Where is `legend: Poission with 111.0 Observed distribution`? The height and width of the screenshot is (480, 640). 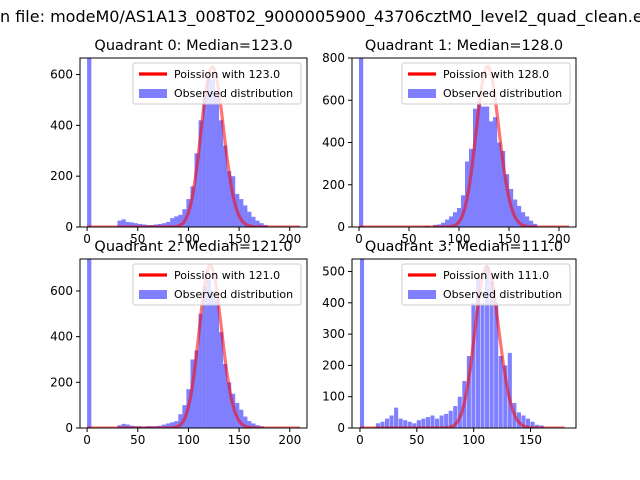 legend: Poission with 111.0 Observed distribution is located at coordinates (486, 284).